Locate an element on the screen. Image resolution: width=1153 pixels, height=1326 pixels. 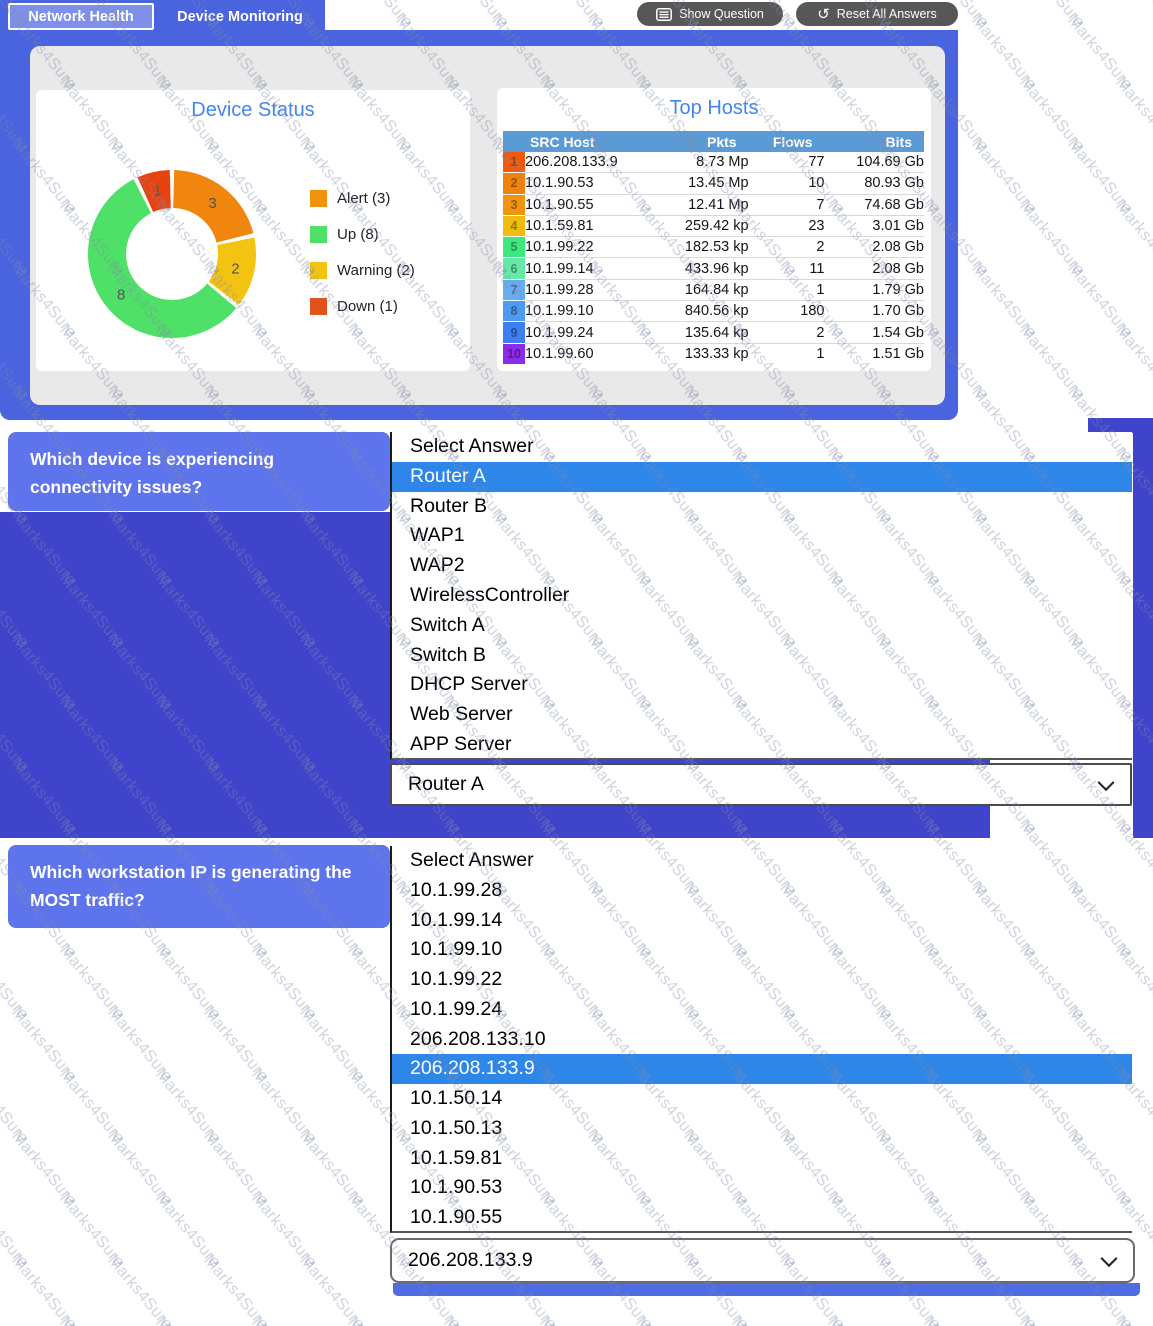
top-hosts-table-header: SRC Host Pkts Flows Bits is located at coordinates (713, 141).